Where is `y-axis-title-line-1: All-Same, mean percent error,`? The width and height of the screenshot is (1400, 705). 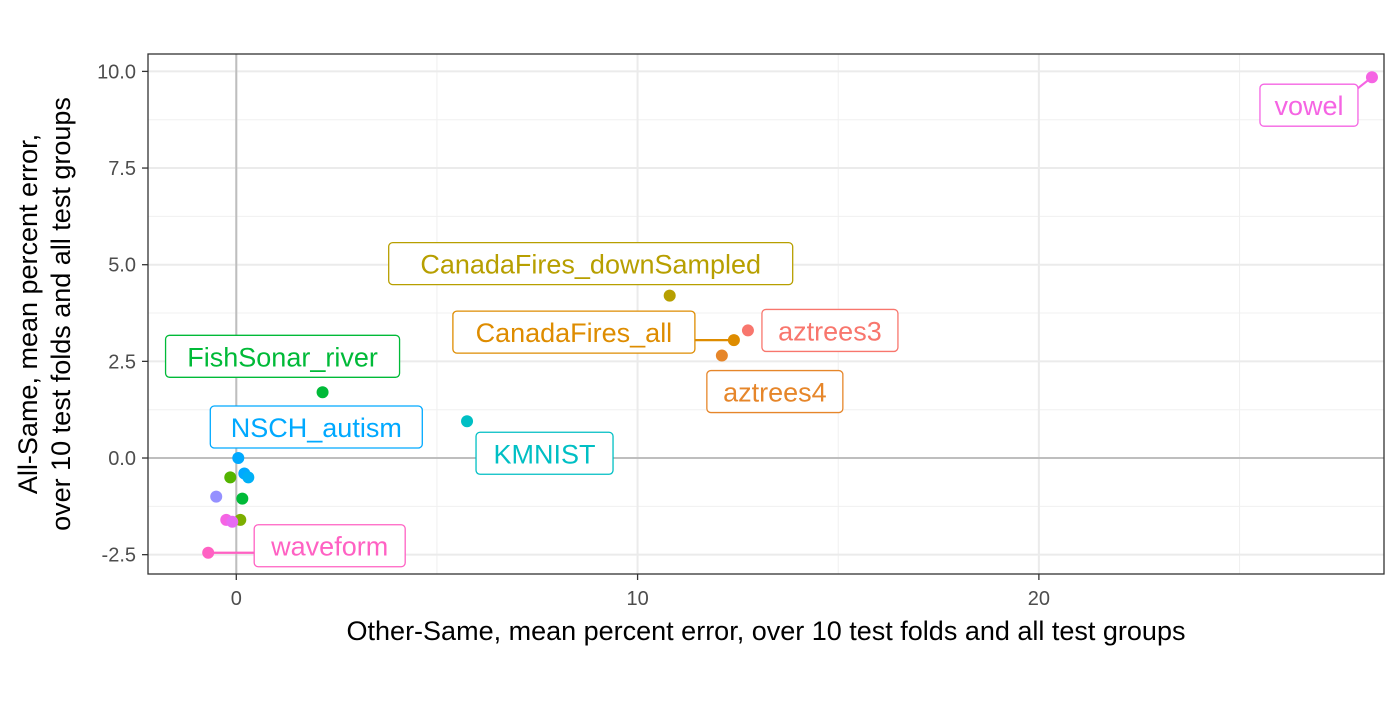
y-axis-title-line-1: All-Same, mean percent error, is located at coordinates (28, 314).